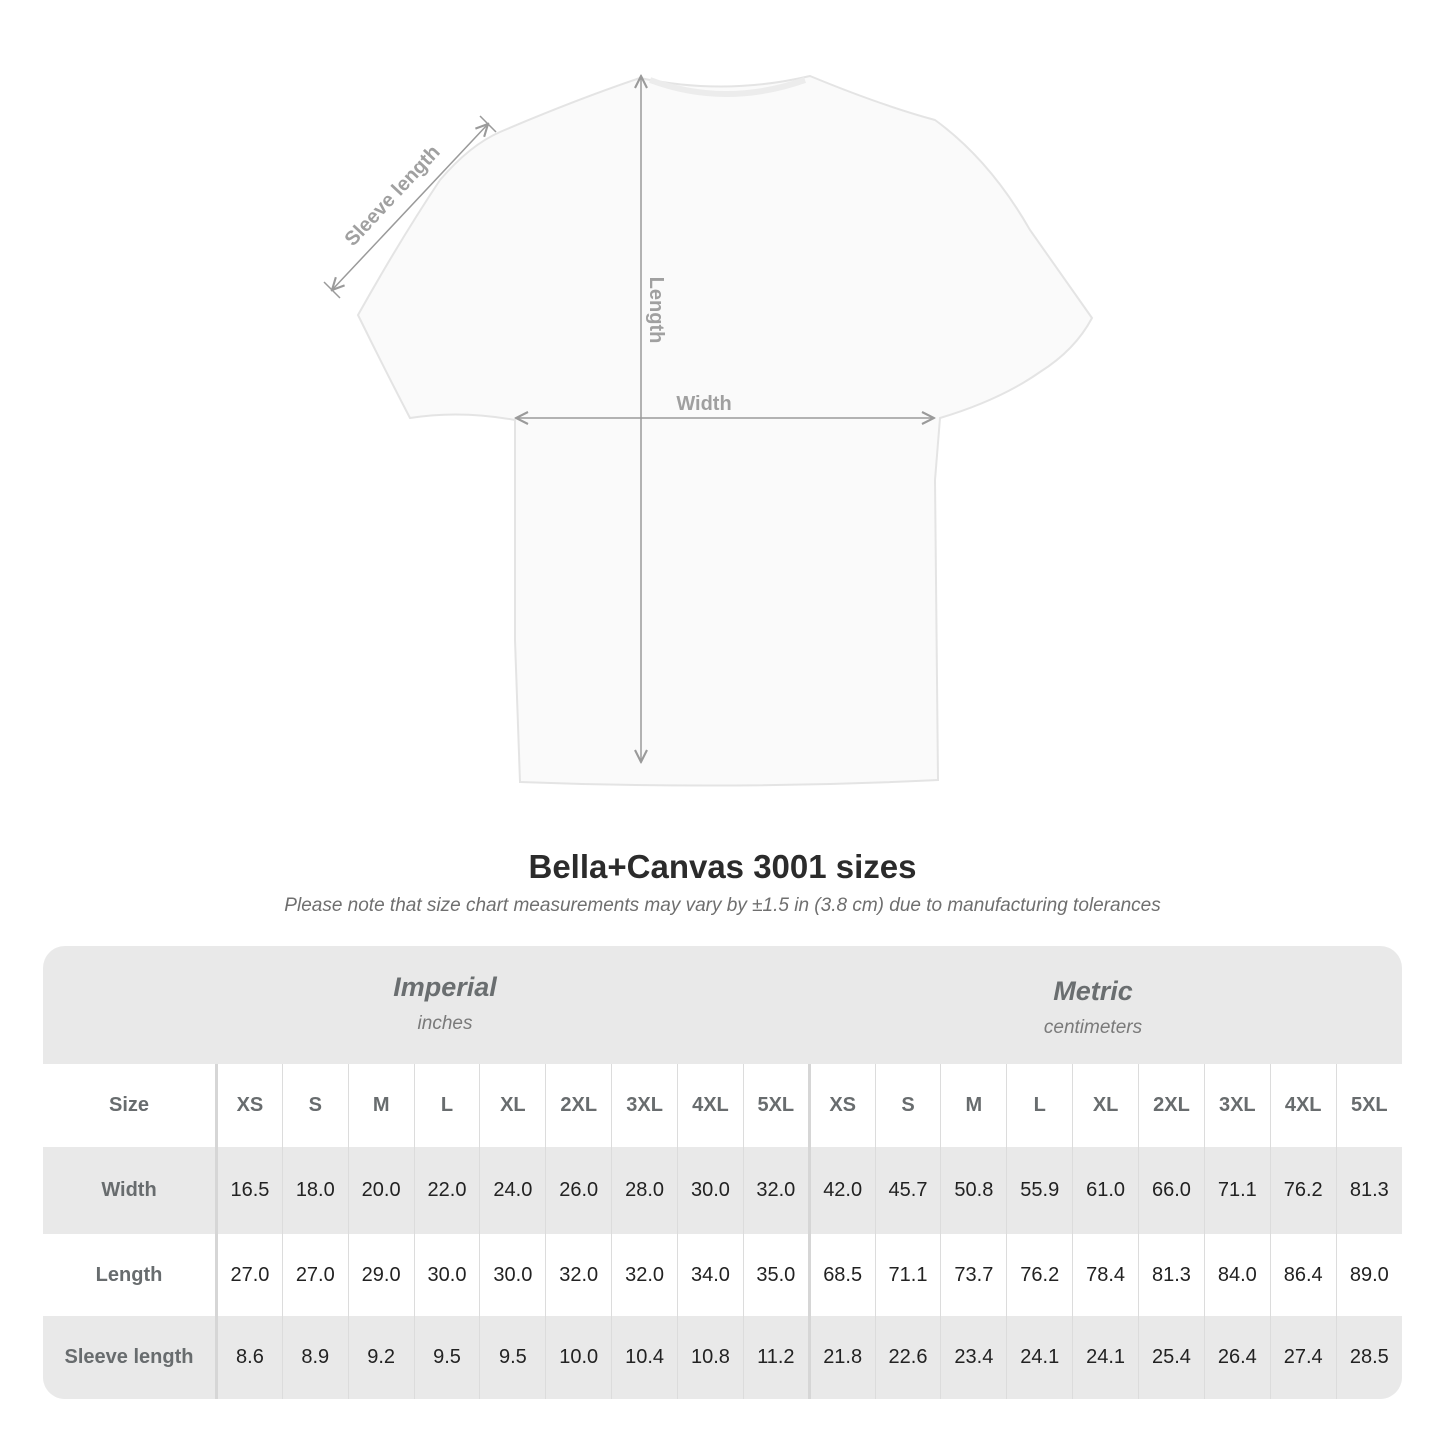 This screenshot has height=1445, width=1445. Describe the element at coordinates (578, 1357) in the screenshot. I see `measurement-cell: 10.0` at that location.